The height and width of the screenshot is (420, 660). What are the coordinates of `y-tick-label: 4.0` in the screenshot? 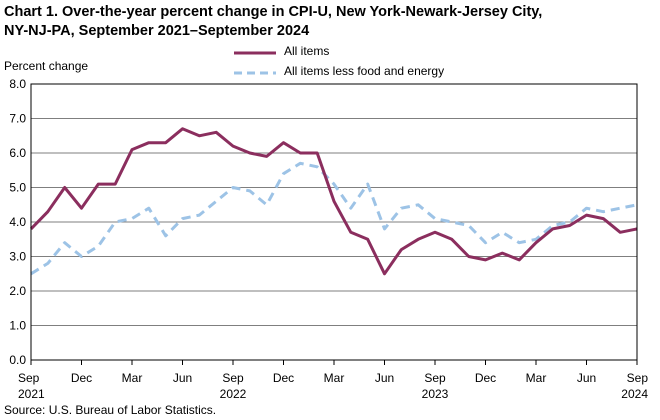 It's located at (17, 222).